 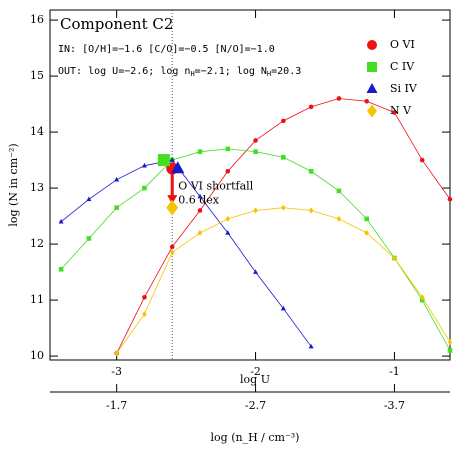 What do you see at coordinates (215, 185) in the screenshot?
I see `annotation: O VI shortfall` at bounding box center [215, 185].